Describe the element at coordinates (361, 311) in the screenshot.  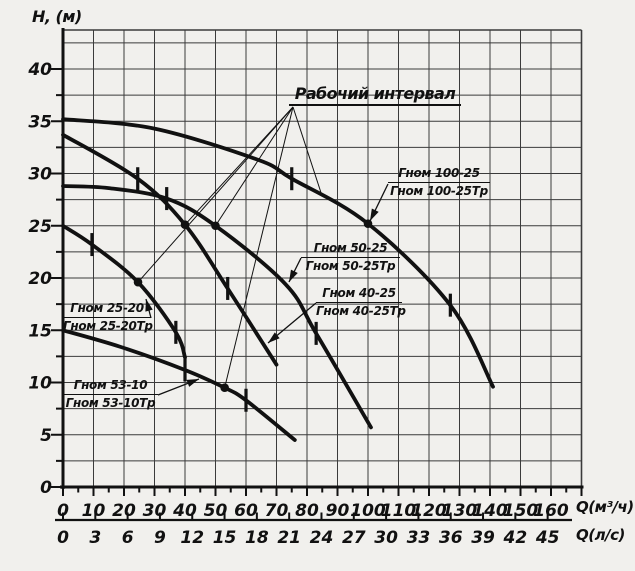
I see `curve-label-bottom: Гном 40-25Тр` at that location.